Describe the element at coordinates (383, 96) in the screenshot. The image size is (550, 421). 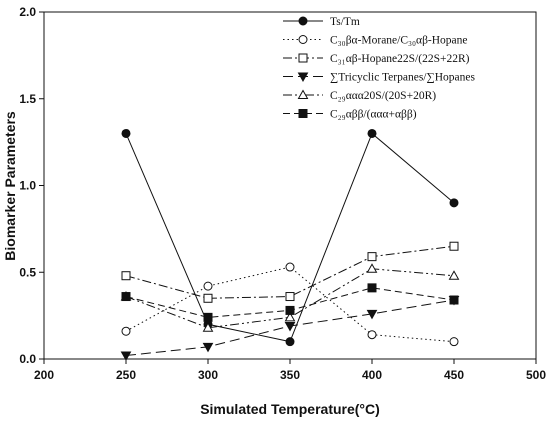
I see `legend-label-4: C₂₉ααα20S/(20S+20R)` at that location.